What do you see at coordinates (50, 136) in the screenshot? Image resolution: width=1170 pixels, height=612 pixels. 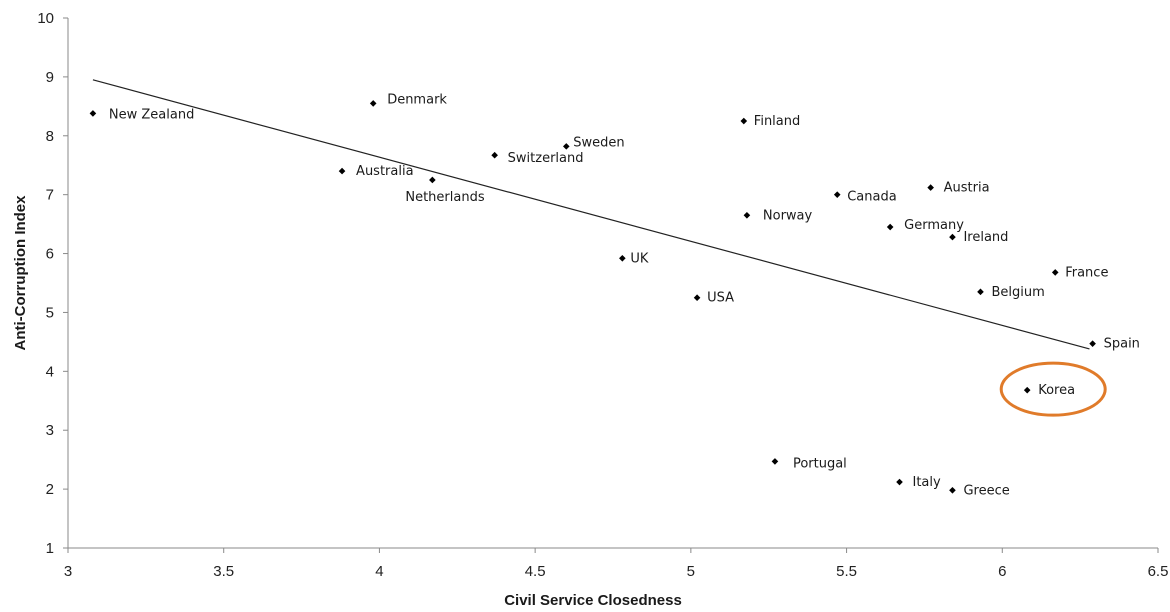 I see `y-tick-label: 8` at bounding box center [50, 136].